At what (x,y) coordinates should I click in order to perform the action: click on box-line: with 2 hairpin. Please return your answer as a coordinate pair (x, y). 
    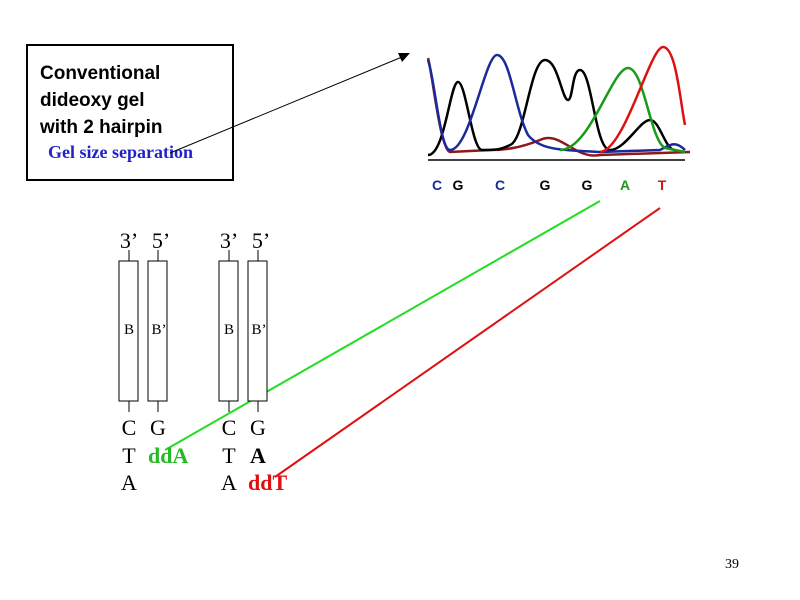
    Looking at the image, I should click on (100, 127).